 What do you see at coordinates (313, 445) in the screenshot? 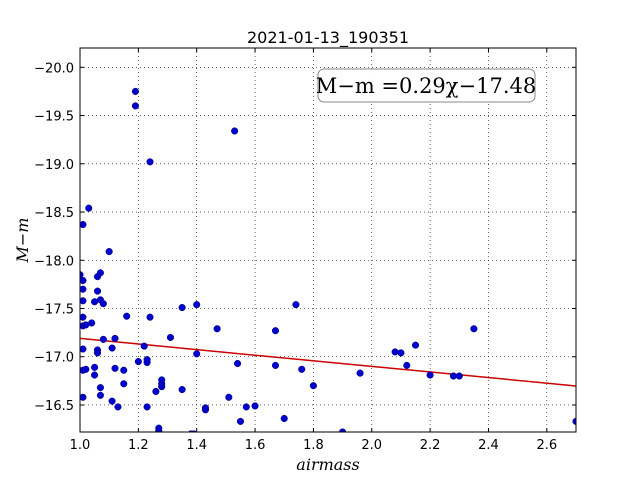
I see `x-tick-label: 1.8` at bounding box center [313, 445].